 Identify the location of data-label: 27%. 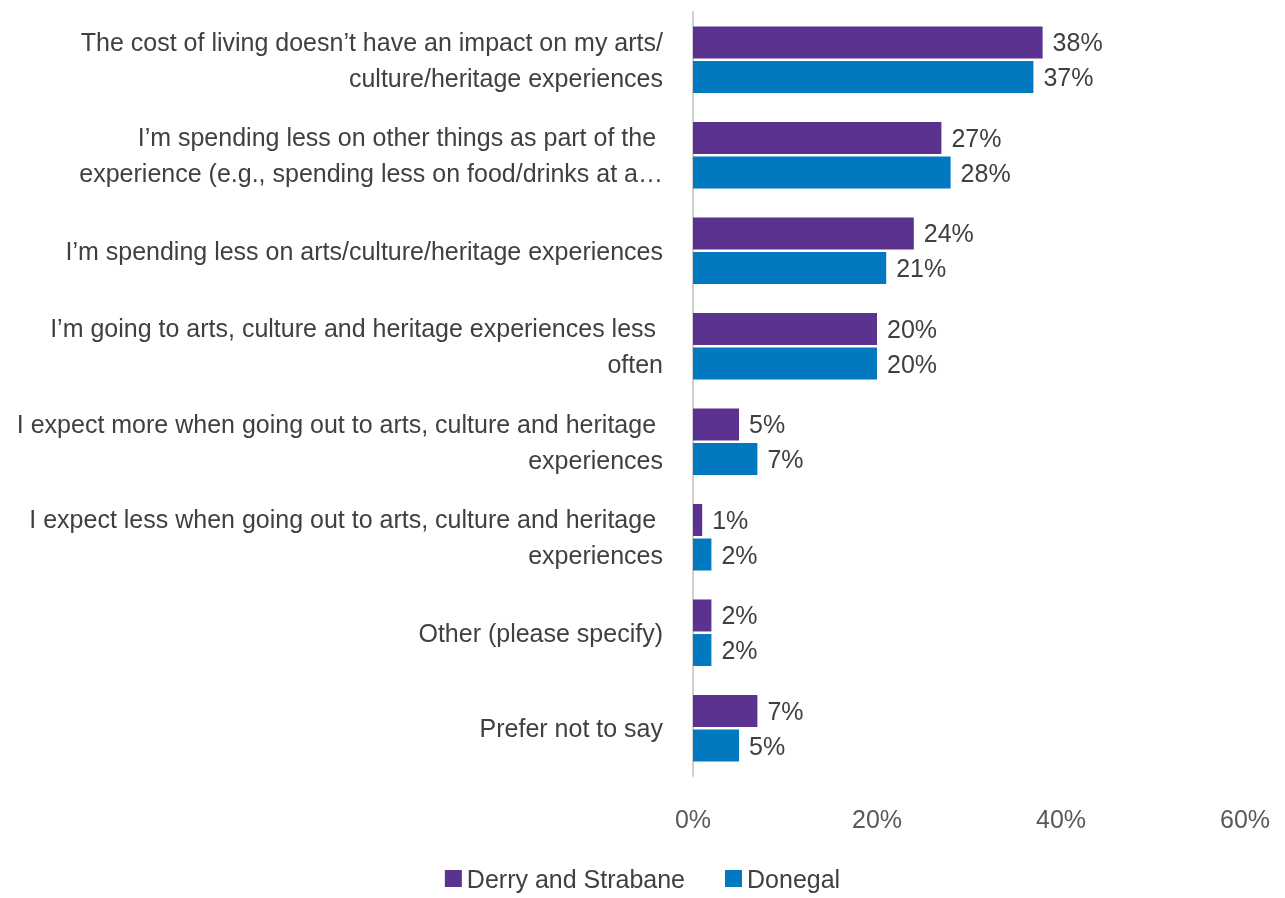
(976, 137).